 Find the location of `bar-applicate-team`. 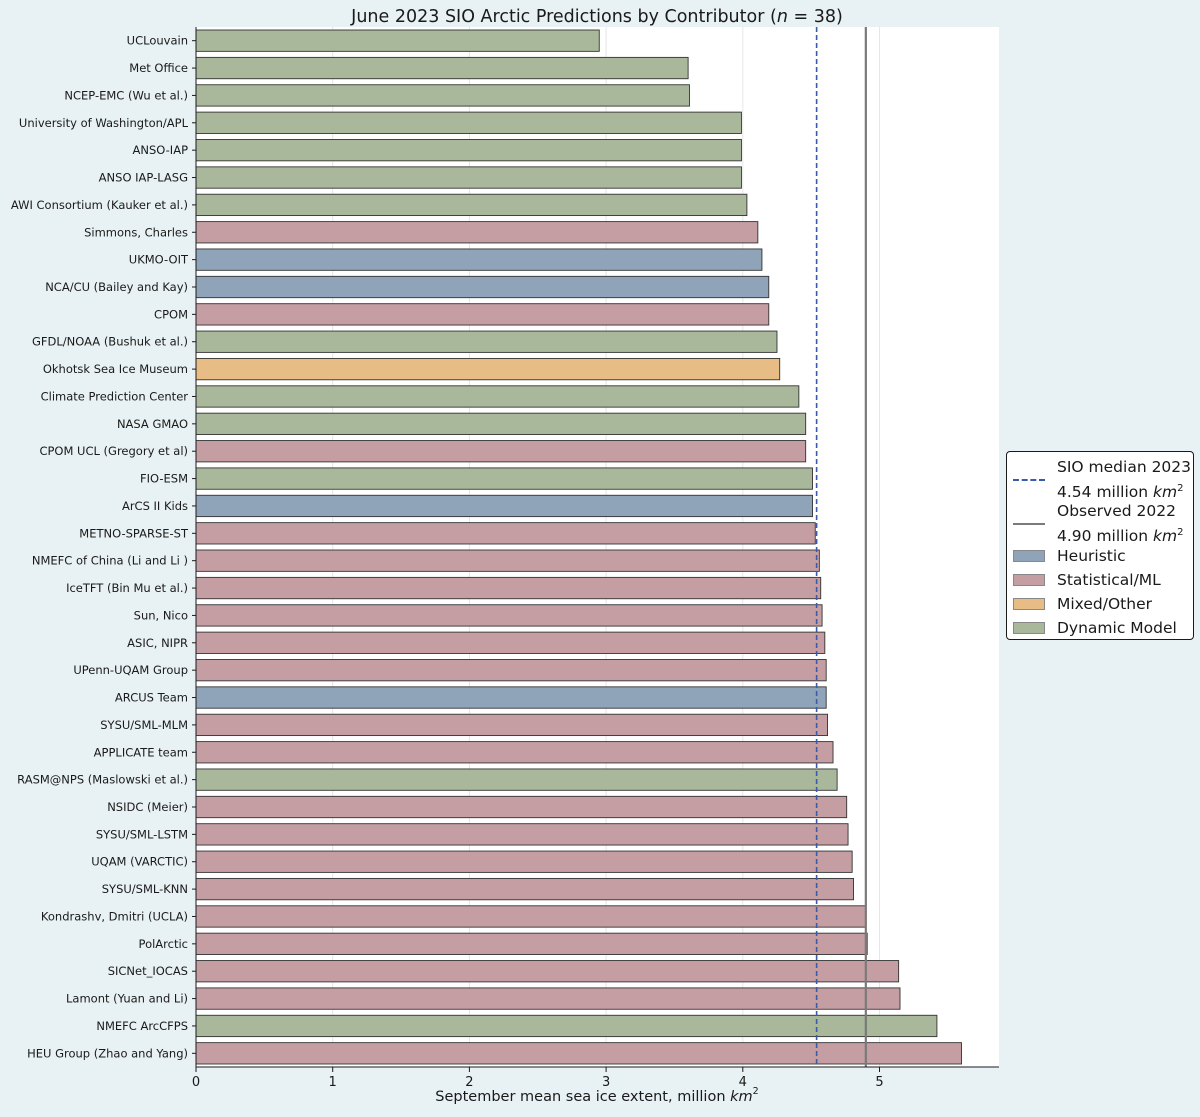

bar-applicate-team is located at coordinates (514, 752).